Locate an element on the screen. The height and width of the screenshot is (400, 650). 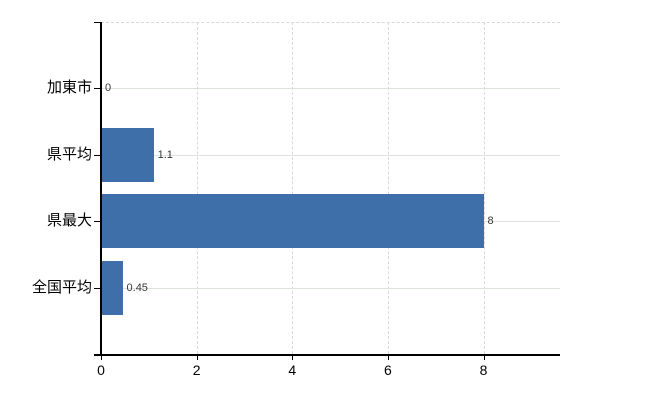
y-axis-top-tick is located at coordinates (97, 22).